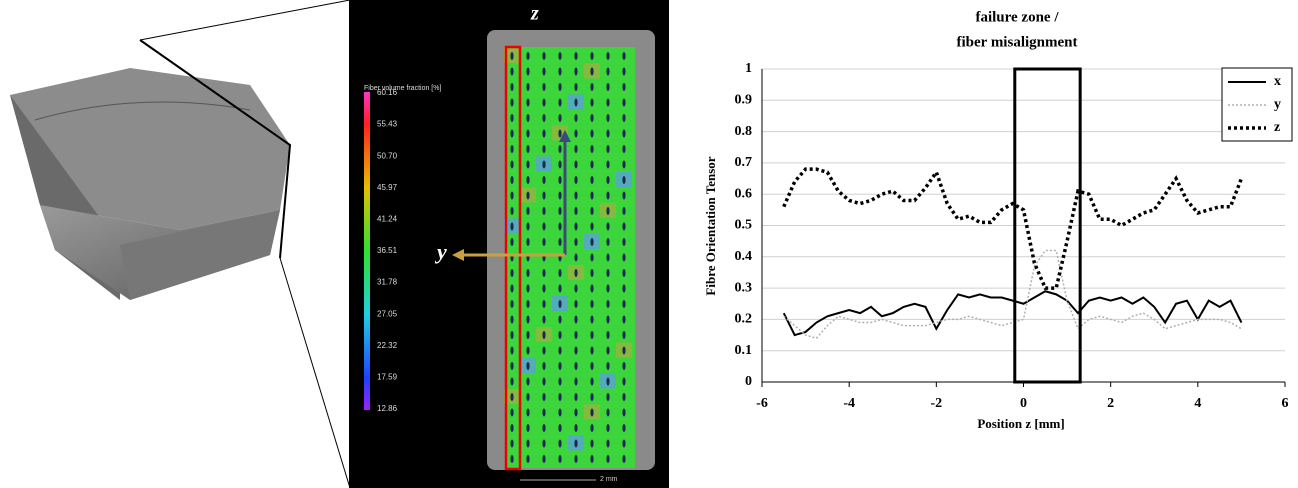  I want to click on y-tick-label: 0.2, so click(744, 319).